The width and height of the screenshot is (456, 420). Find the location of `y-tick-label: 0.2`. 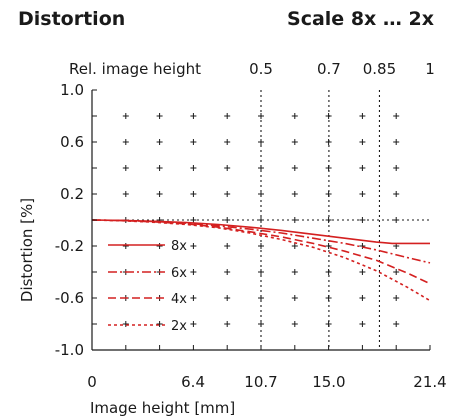

y-tick-label: 0.2 is located at coordinates (72, 194).